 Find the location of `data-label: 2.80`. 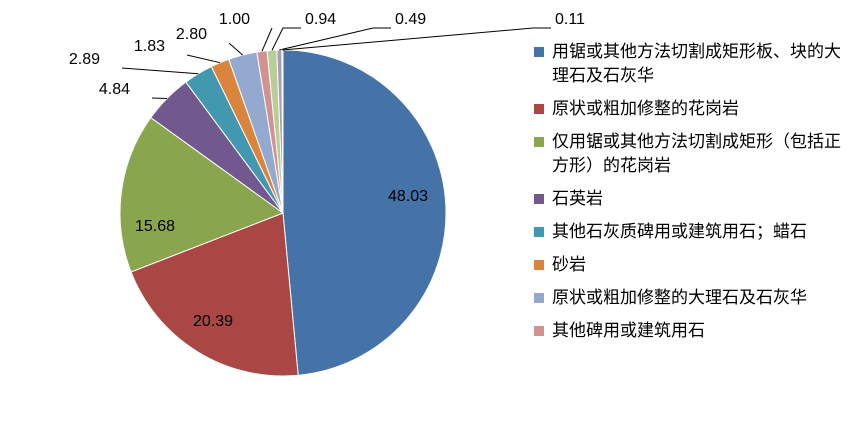

data-label: 2.80 is located at coordinates (191, 34).